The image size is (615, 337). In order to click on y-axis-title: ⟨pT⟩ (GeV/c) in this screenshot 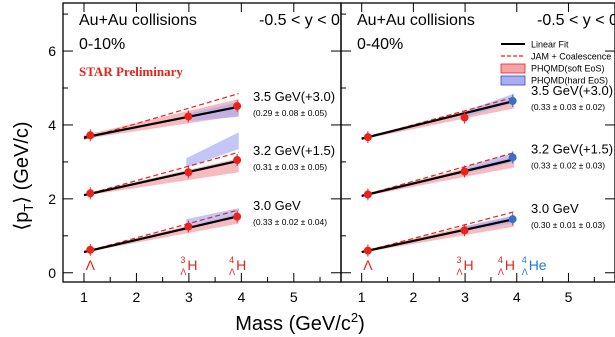, I will do `click(23, 175)`.